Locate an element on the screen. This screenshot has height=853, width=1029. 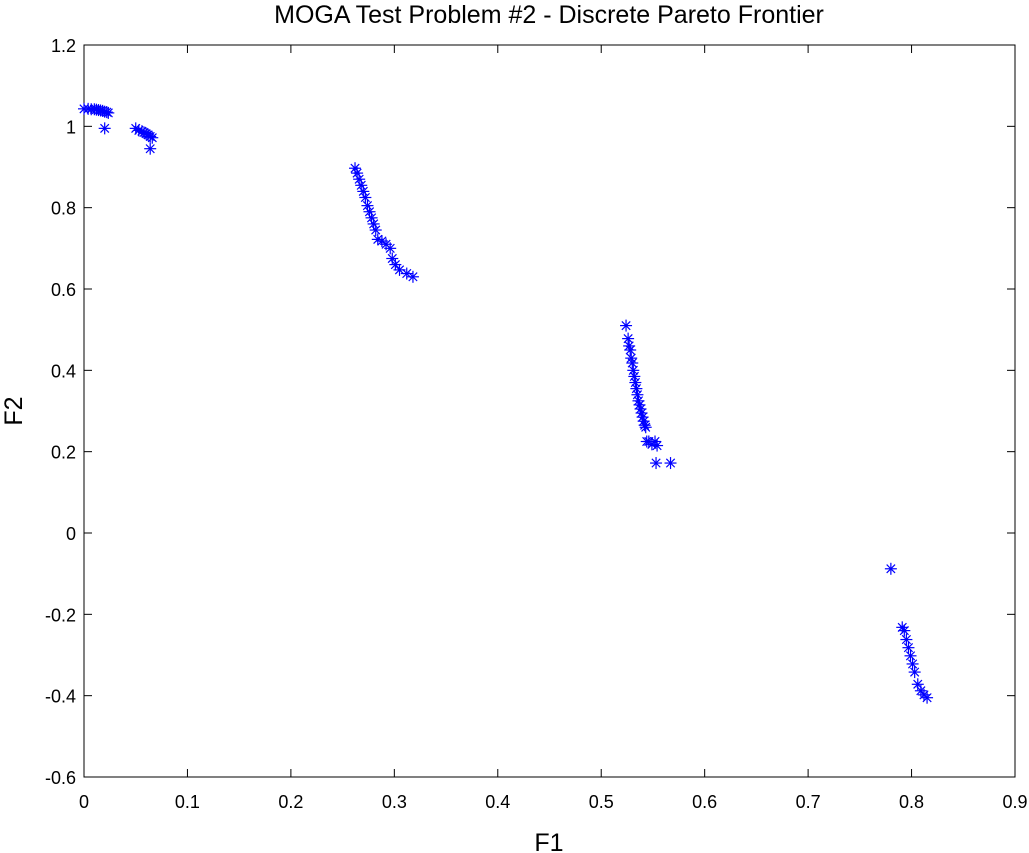
x-tick-label: 0.1 is located at coordinates (187, 802).